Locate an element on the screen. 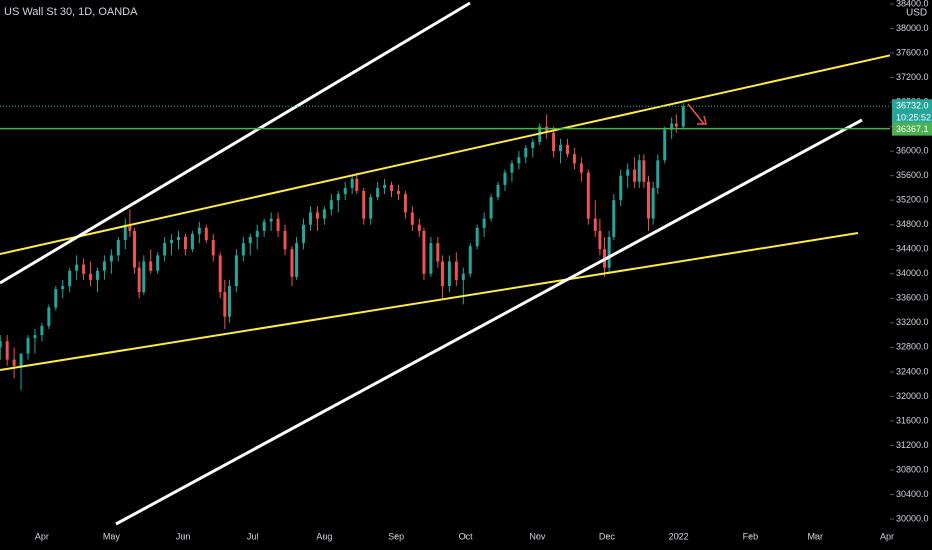  last-price-tag is located at coordinates (912, 112).